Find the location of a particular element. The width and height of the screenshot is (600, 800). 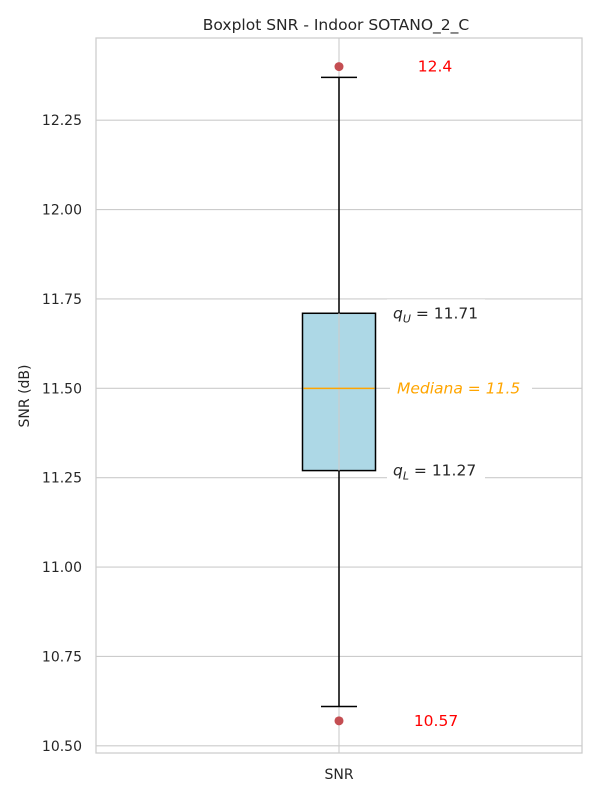

median-value-label: Mediana = 11.5 is located at coordinates (458, 388).